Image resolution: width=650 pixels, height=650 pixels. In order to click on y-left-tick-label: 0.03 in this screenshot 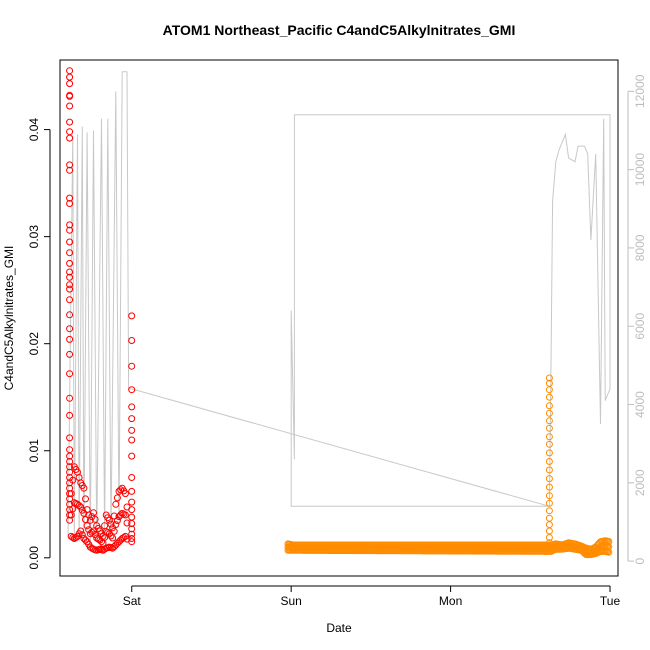, I will do `click(34, 237)`.